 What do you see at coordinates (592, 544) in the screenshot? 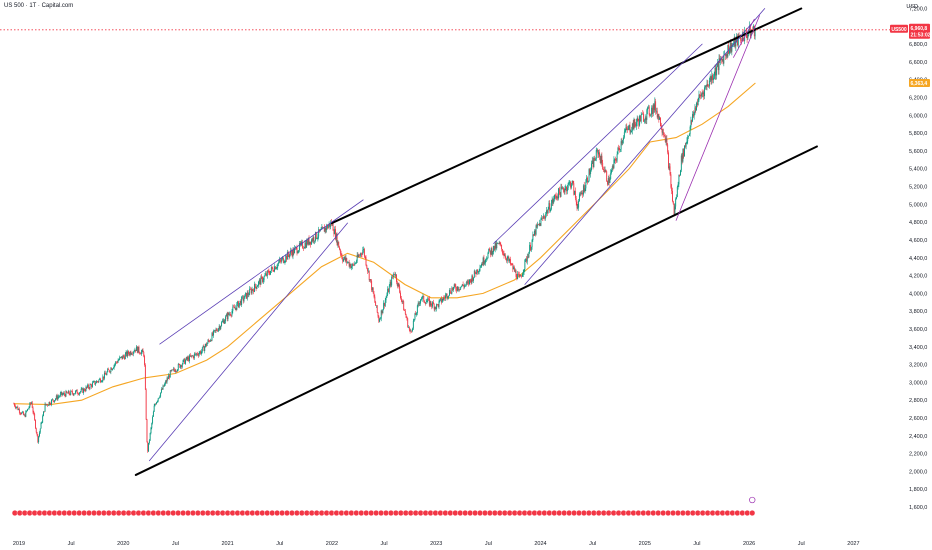
I see `x-tick-label: Jul` at bounding box center [592, 544].